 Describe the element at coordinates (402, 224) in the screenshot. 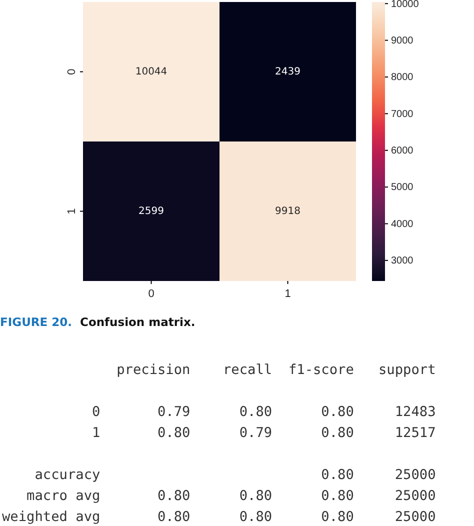

I see `color-bar-label: 4000` at that location.